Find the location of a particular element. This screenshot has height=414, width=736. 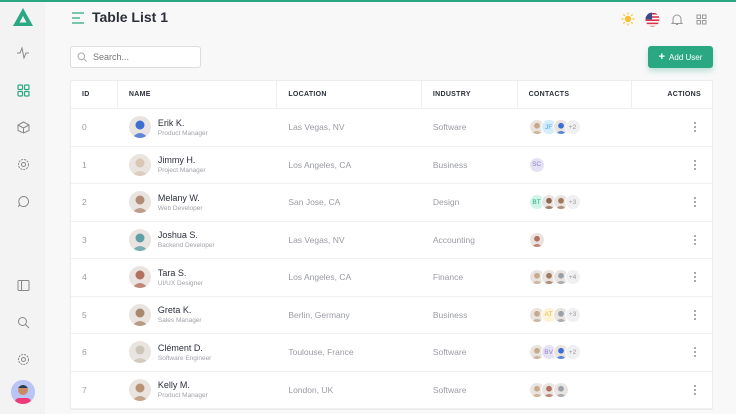

col-name: NAME is located at coordinates (198, 94).